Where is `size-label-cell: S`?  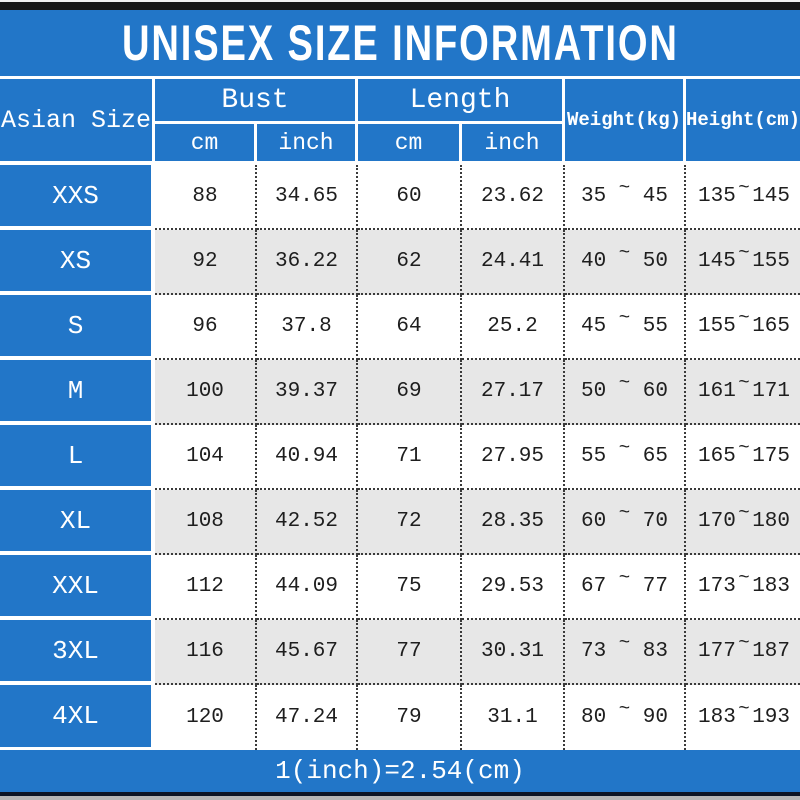
size-label-cell: S is located at coordinates (77, 327).